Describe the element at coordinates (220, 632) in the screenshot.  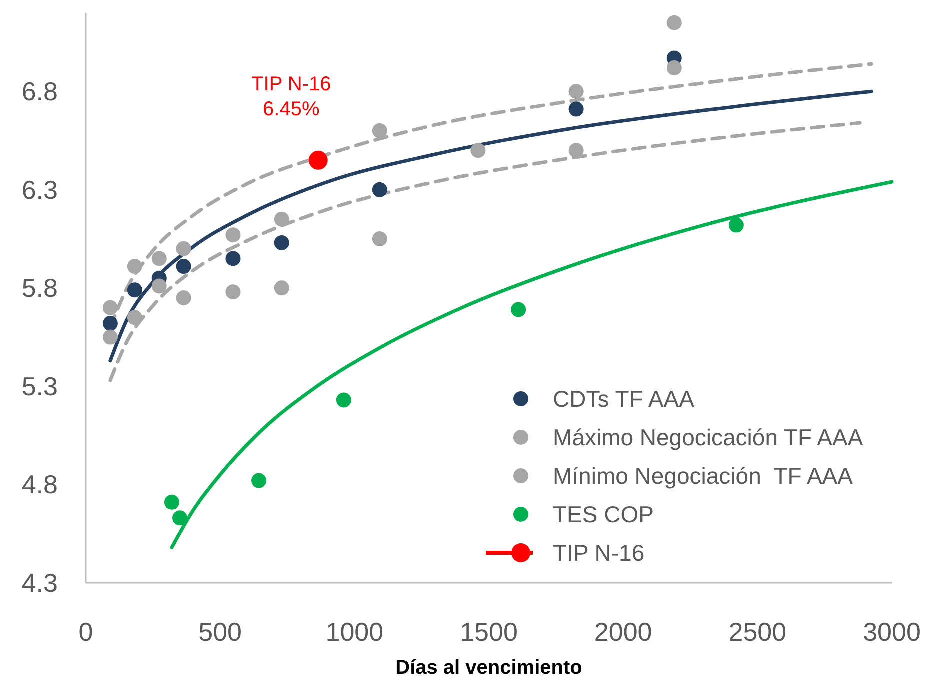
I see `x-tick-label: 500` at that location.